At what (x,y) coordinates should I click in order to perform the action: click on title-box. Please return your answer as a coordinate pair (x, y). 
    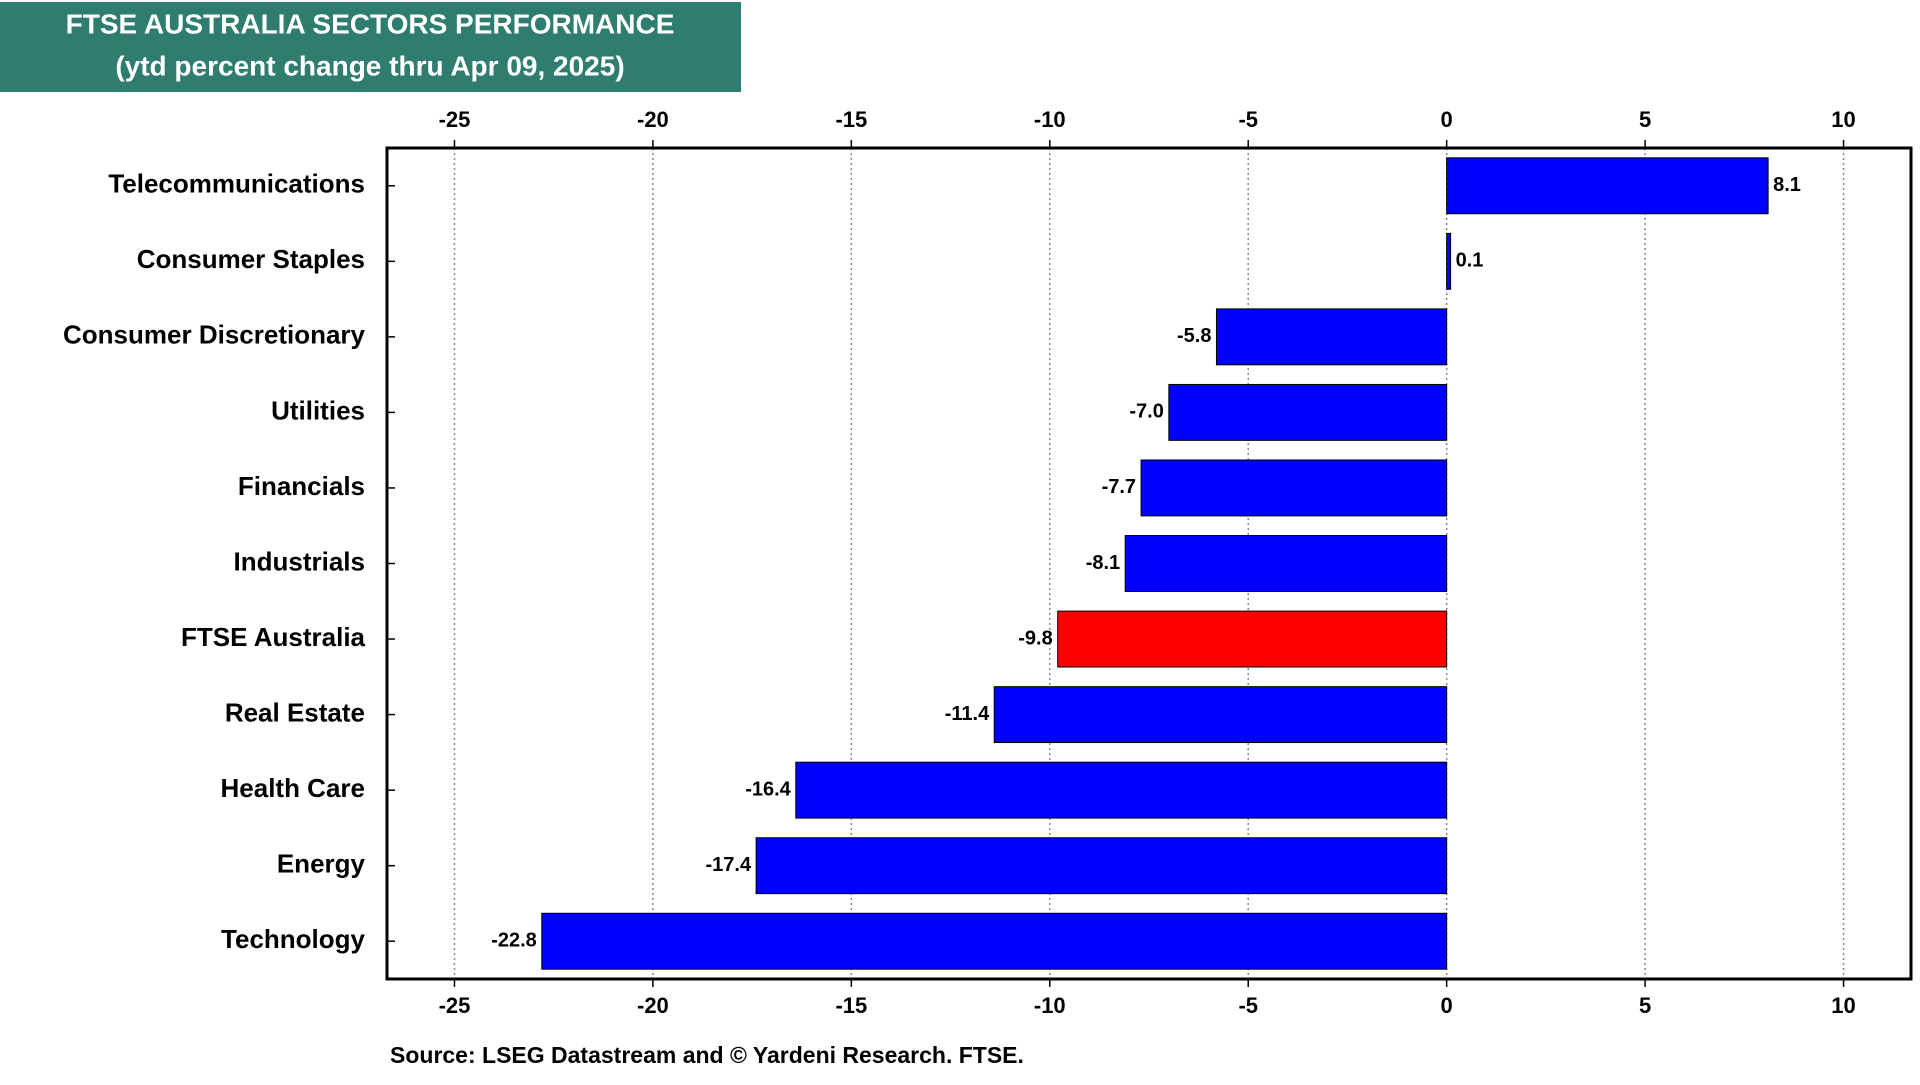
    Looking at the image, I should click on (370, 47).